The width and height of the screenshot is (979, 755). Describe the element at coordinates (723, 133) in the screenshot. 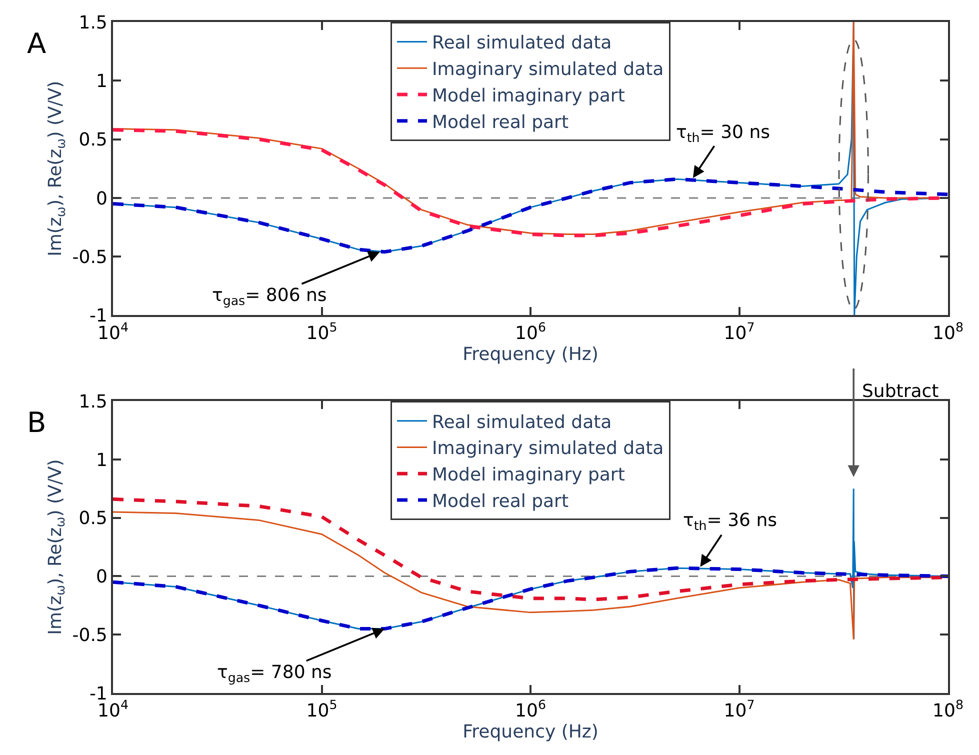

I see `annotation: τ$_{th}$= 30 ns` at that location.